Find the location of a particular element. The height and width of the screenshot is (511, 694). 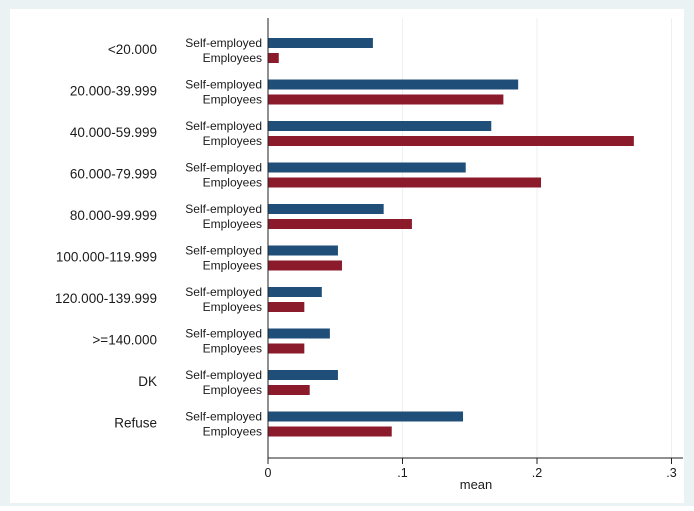

x-tick-label-0: 0 is located at coordinates (268, 473).